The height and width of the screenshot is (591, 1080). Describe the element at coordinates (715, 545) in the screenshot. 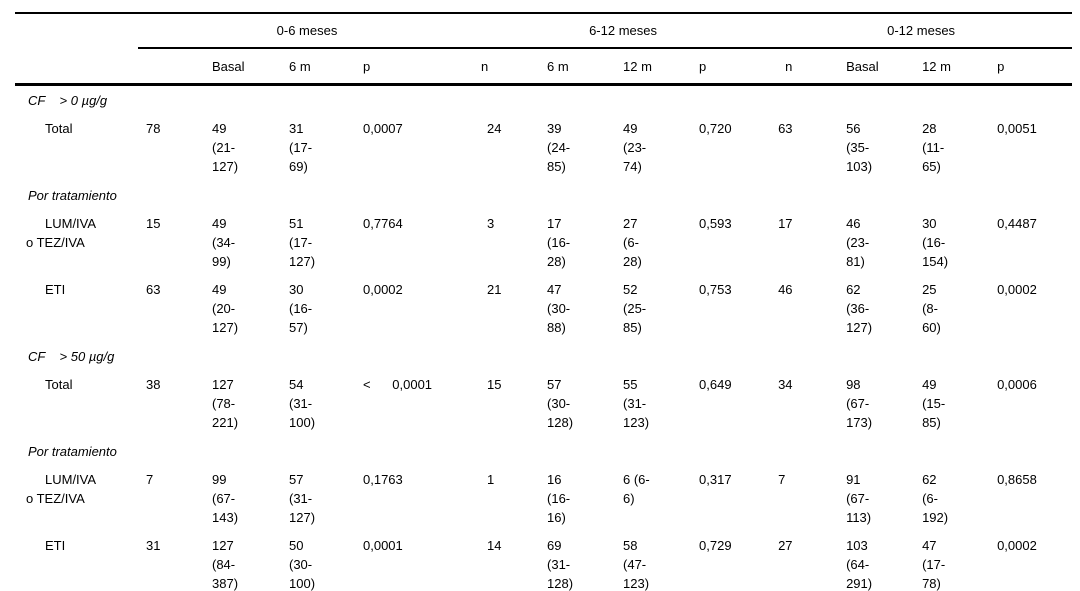

I see `table-cell: 0,729` at that location.